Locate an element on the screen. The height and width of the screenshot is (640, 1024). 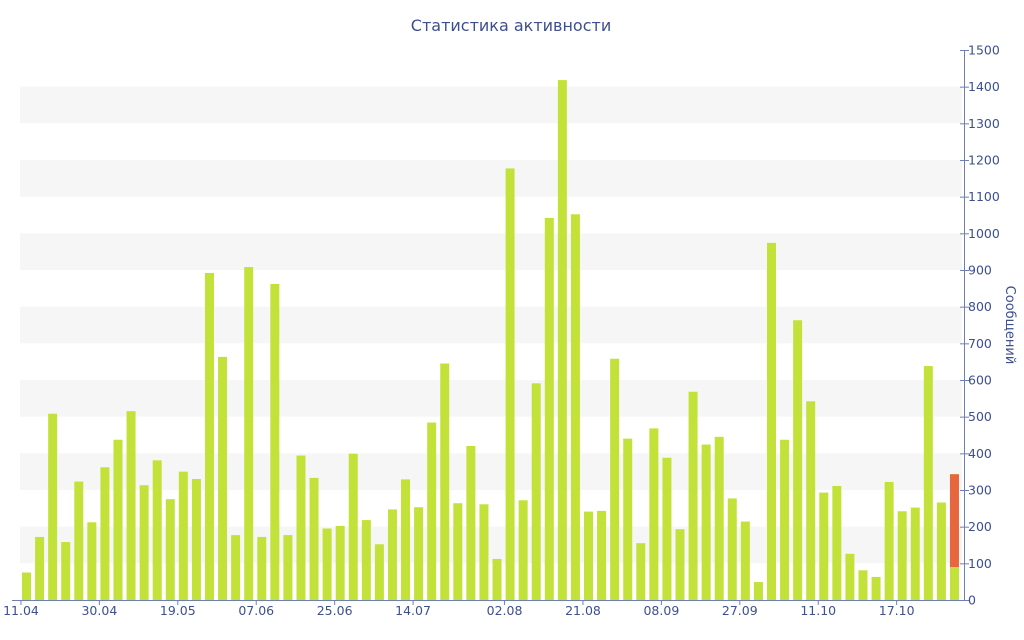
x-tick-label: 14.07 is located at coordinates (413, 610).